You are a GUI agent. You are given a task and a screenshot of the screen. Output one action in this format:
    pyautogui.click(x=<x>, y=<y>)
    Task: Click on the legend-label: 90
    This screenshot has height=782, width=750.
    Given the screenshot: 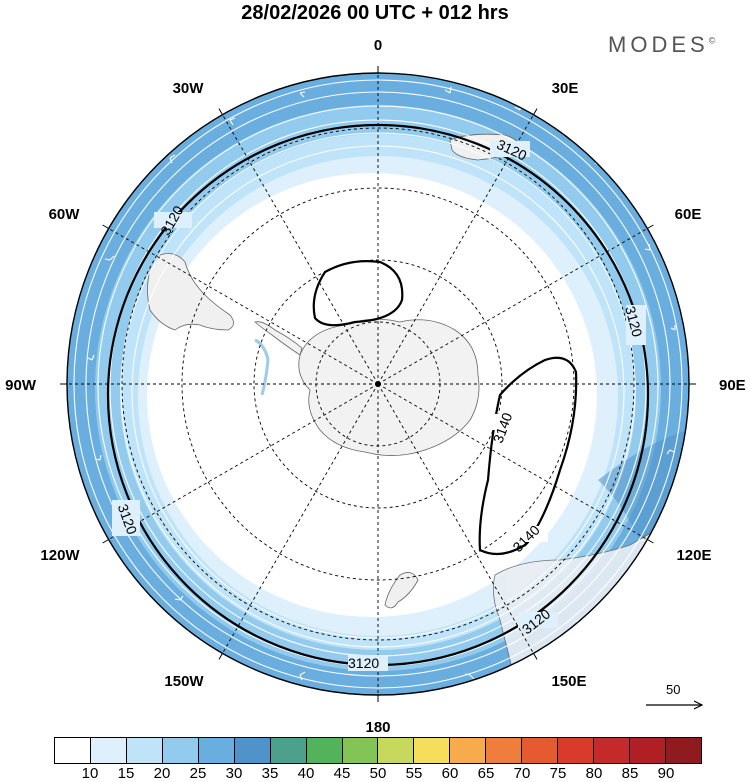 What is the action you would take?
    pyautogui.click(x=666, y=773)
    